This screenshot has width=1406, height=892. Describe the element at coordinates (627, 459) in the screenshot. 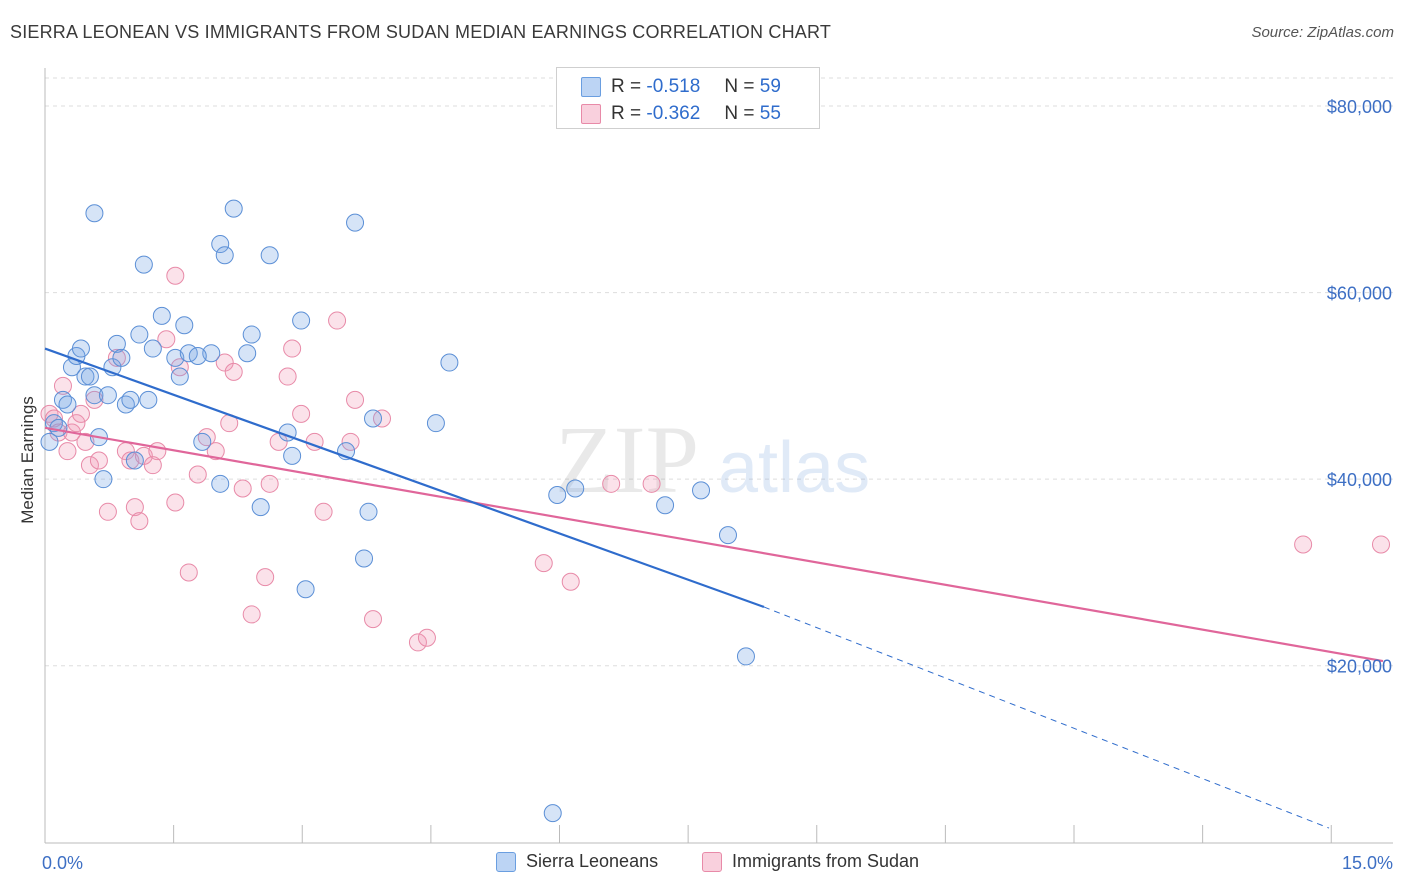

I see `watermark-zip: ZIP` at that location.